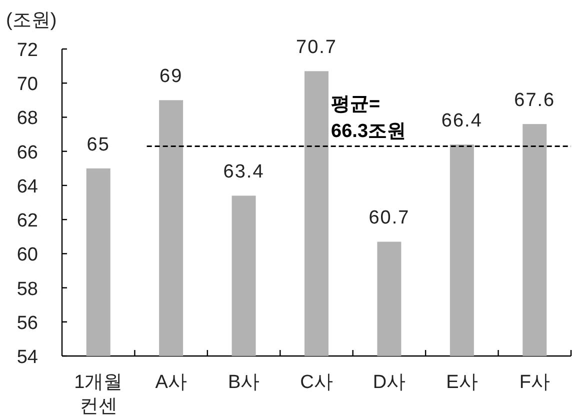  Describe the element at coordinates (243, 172) in the screenshot. I see `data-label: 63.4` at that location.